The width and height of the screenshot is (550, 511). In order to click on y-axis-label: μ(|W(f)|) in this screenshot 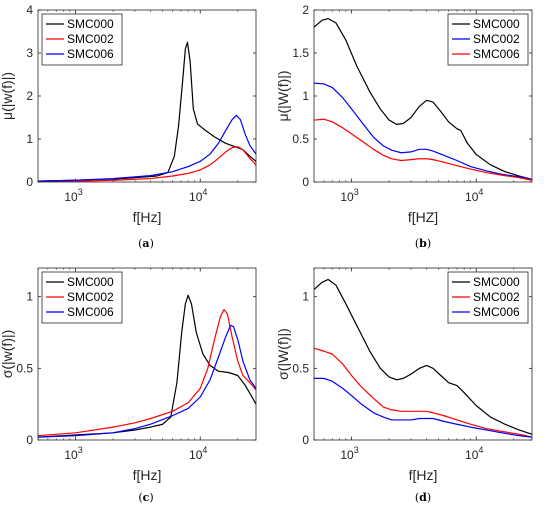, I will do `click(283, 95)`.